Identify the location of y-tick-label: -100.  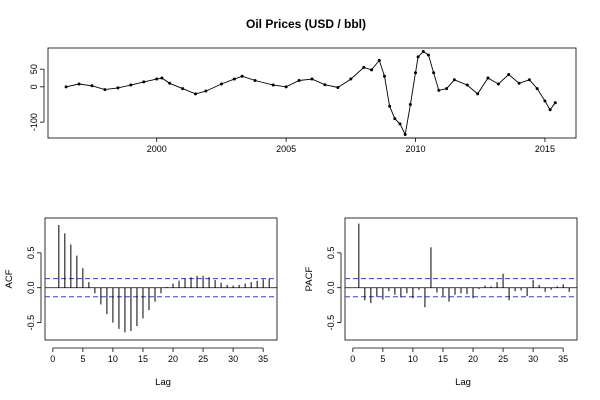
(34, 122).